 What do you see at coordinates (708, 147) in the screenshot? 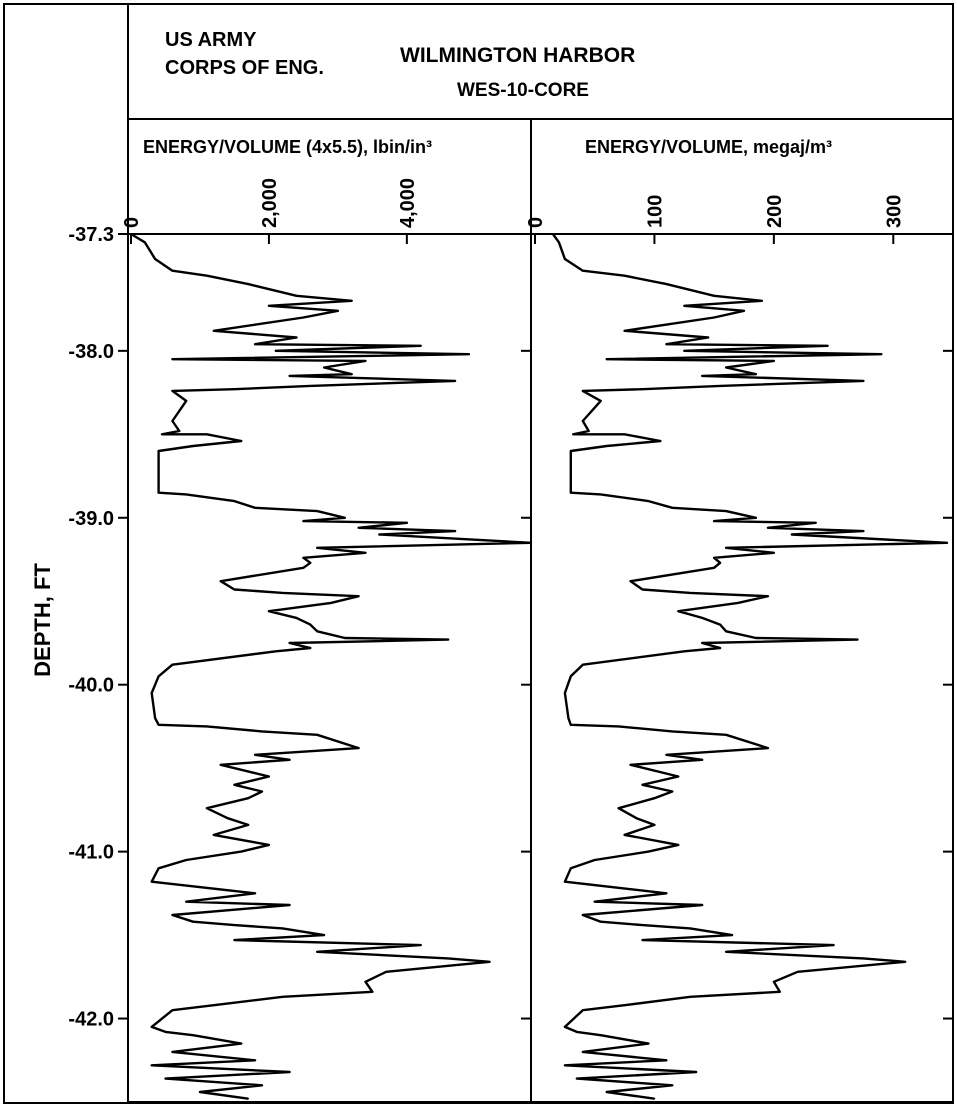
I see `right-panel-axis-title: ENERGY/VOLUME, megaj/m³` at bounding box center [708, 147].